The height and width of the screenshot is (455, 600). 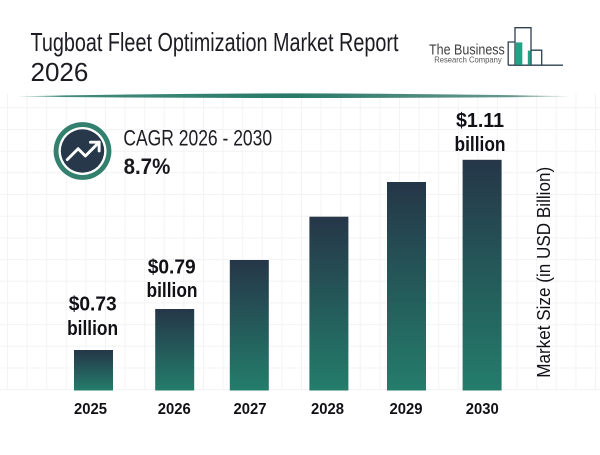 I want to click on svg-text: Research Company, so click(x=468, y=60).